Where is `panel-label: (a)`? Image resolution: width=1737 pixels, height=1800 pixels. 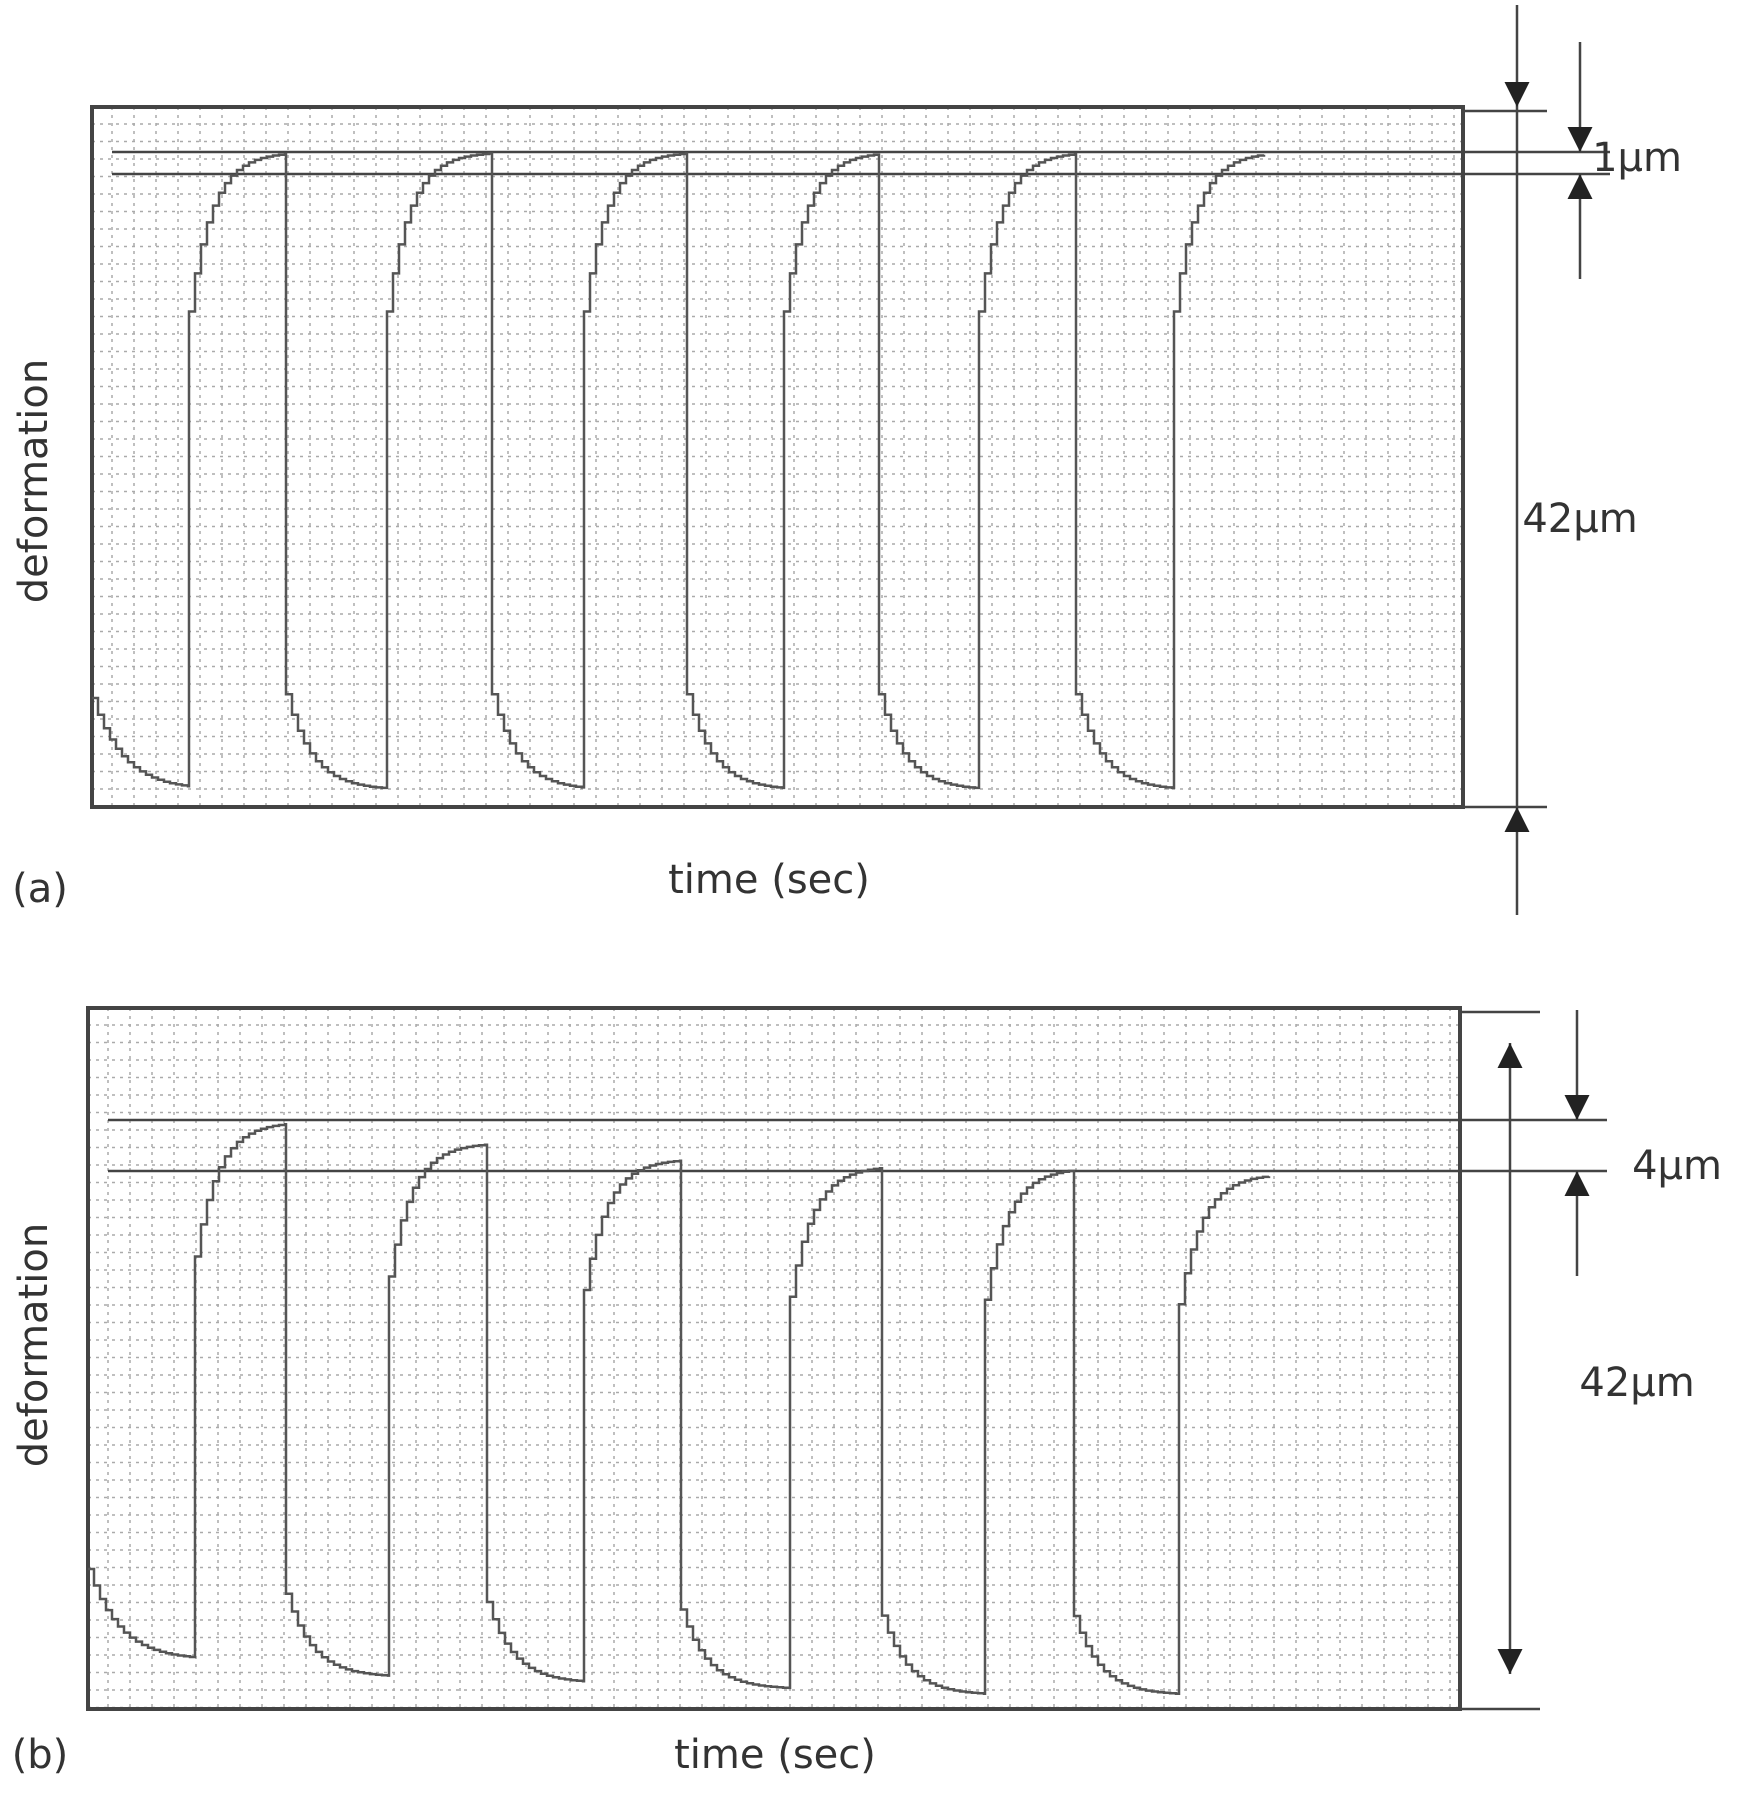 panel-label: (a) is located at coordinates (40, 889).